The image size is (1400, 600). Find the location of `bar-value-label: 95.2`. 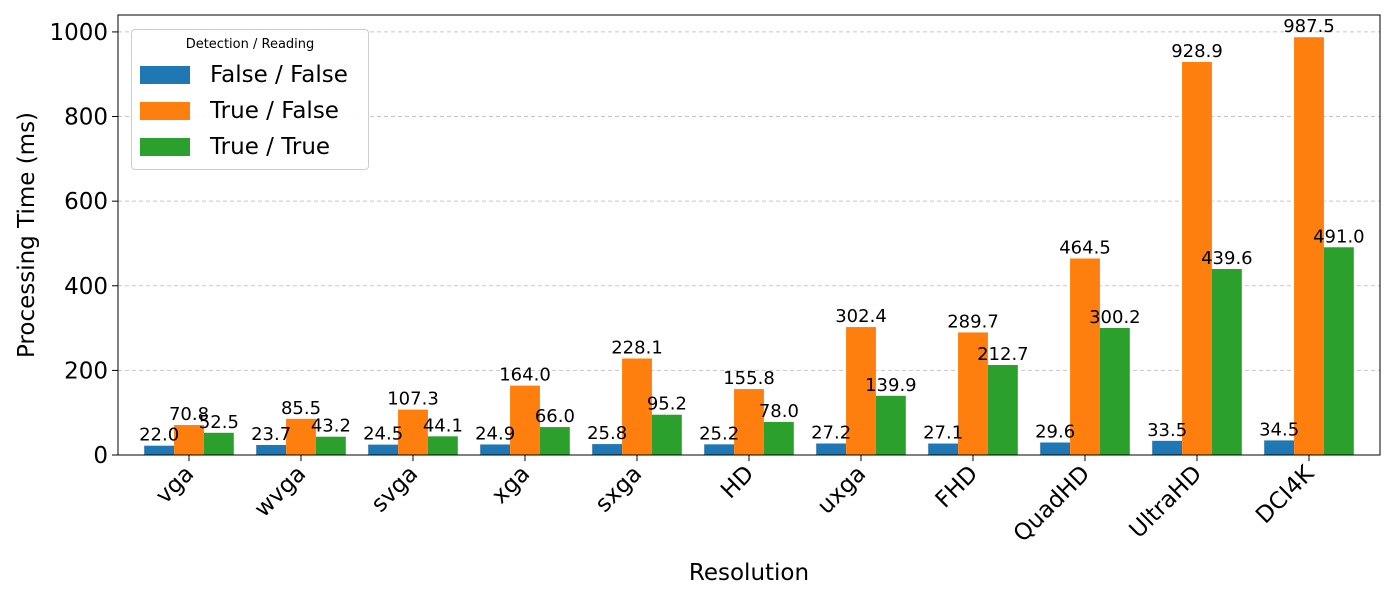

bar-value-label: 95.2 is located at coordinates (667, 404).